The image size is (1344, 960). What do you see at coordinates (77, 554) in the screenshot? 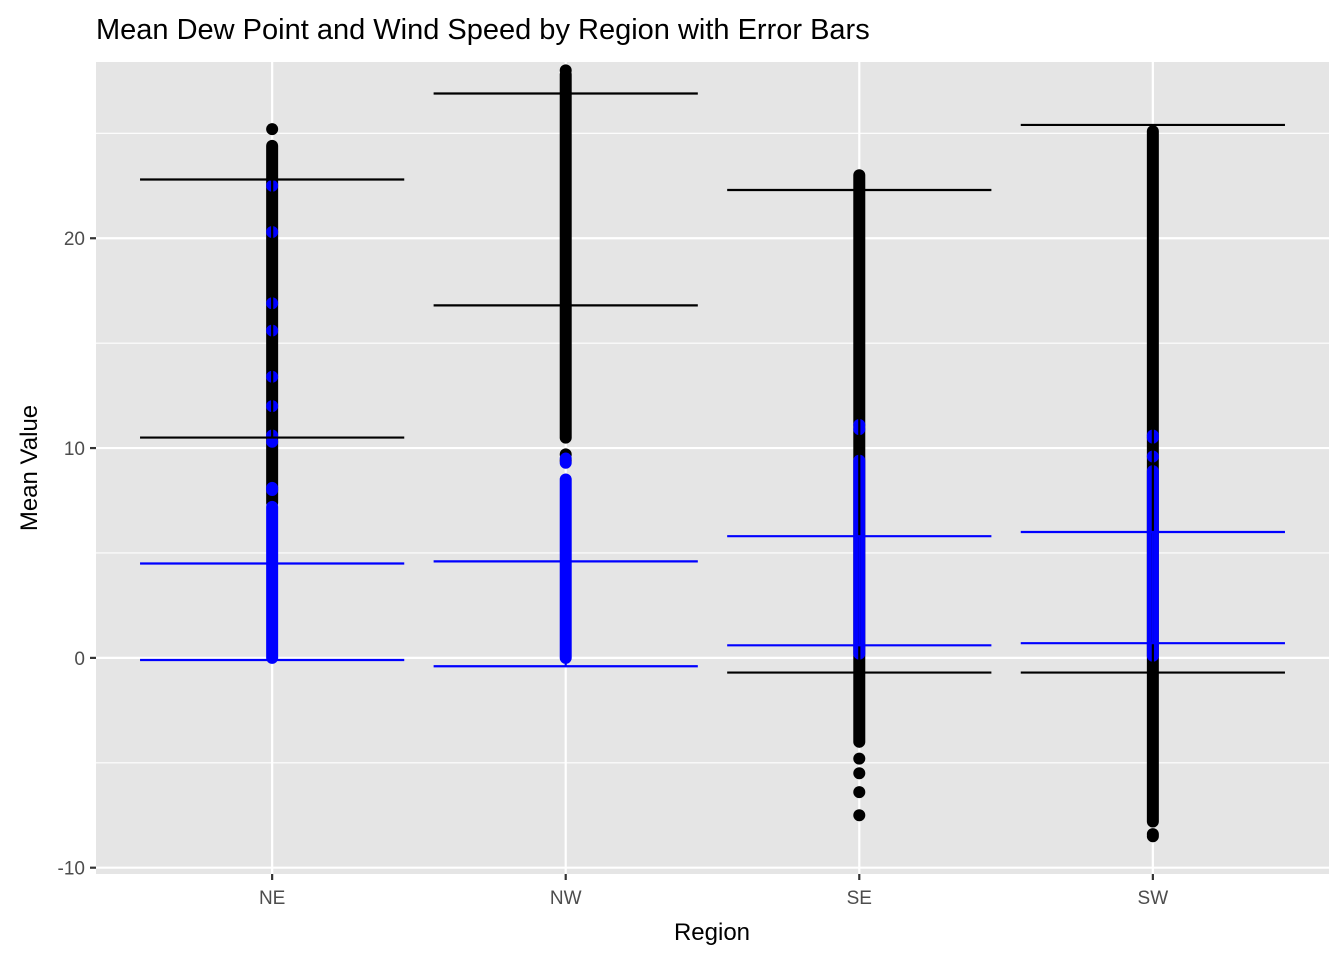
I see `y-axis: -10 0 10 20` at bounding box center [77, 554].